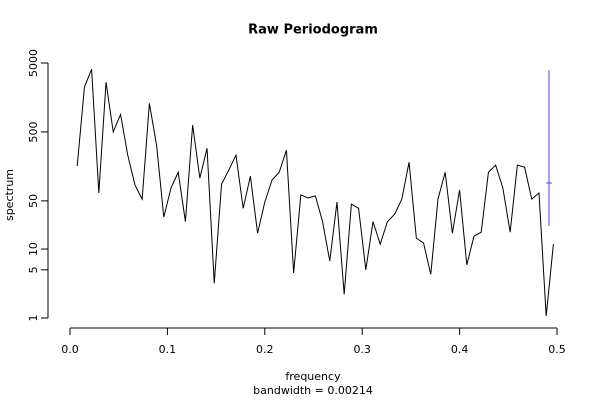  I want to click on x-tick-label: 0.0, so click(70, 349).